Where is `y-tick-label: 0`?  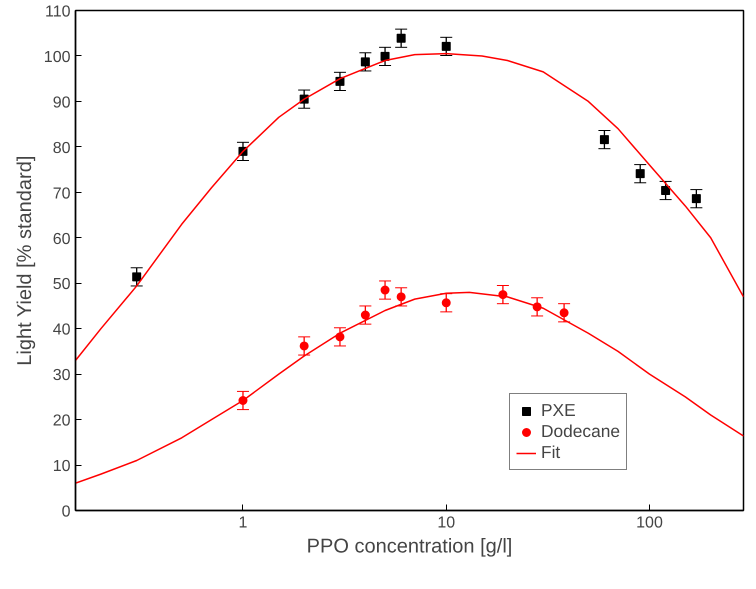
y-tick-label: 0 is located at coordinates (66, 512).